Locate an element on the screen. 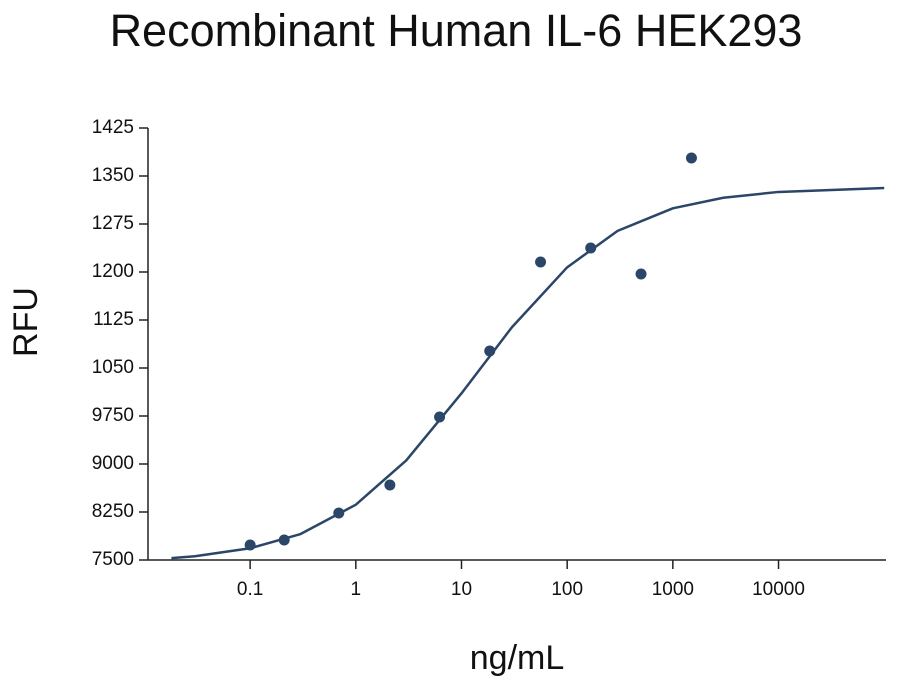 The width and height of the screenshot is (911, 692). x-tick-label: 10 is located at coordinates (461, 589).